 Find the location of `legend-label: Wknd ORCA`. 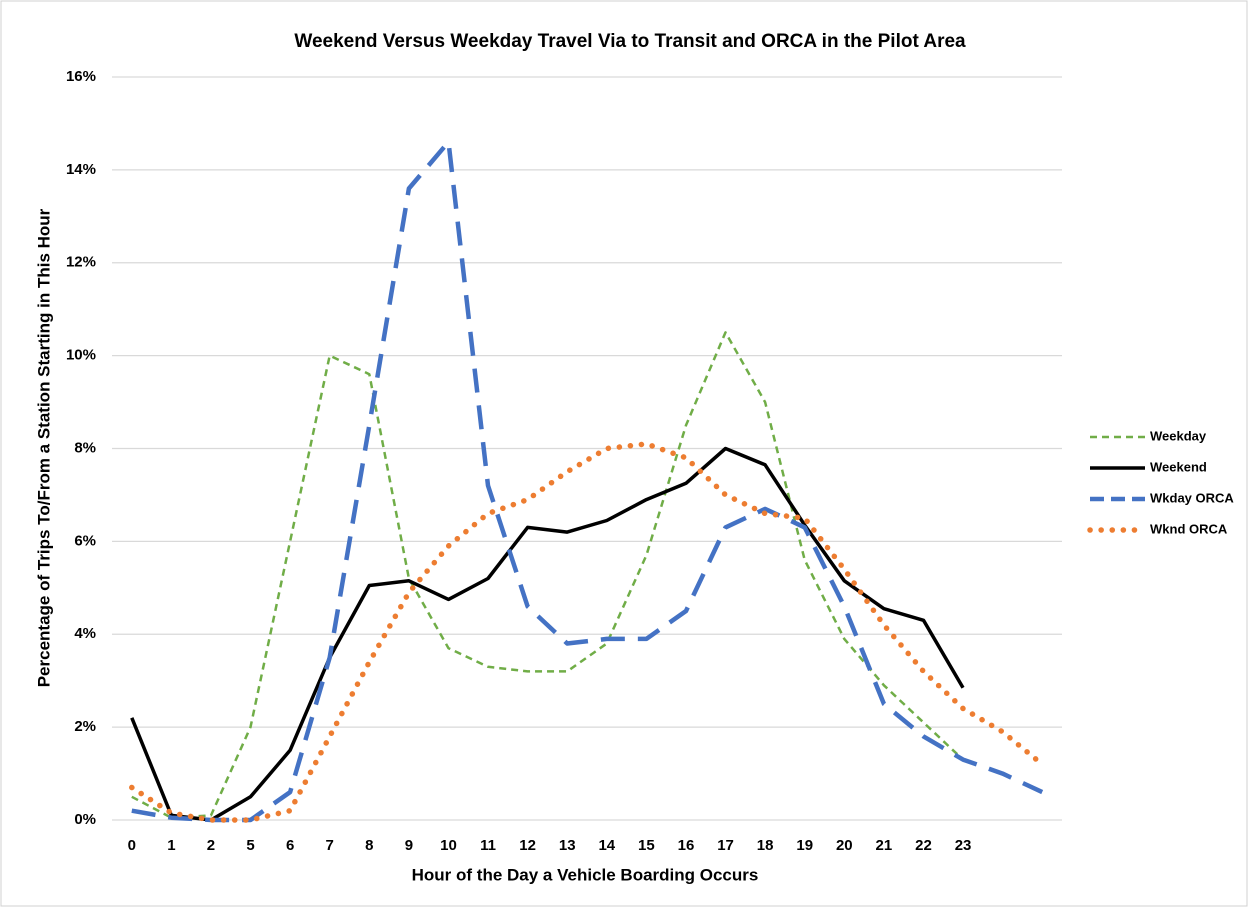

legend-label: Wknd ORCA is located at coordinates (1189, 528).